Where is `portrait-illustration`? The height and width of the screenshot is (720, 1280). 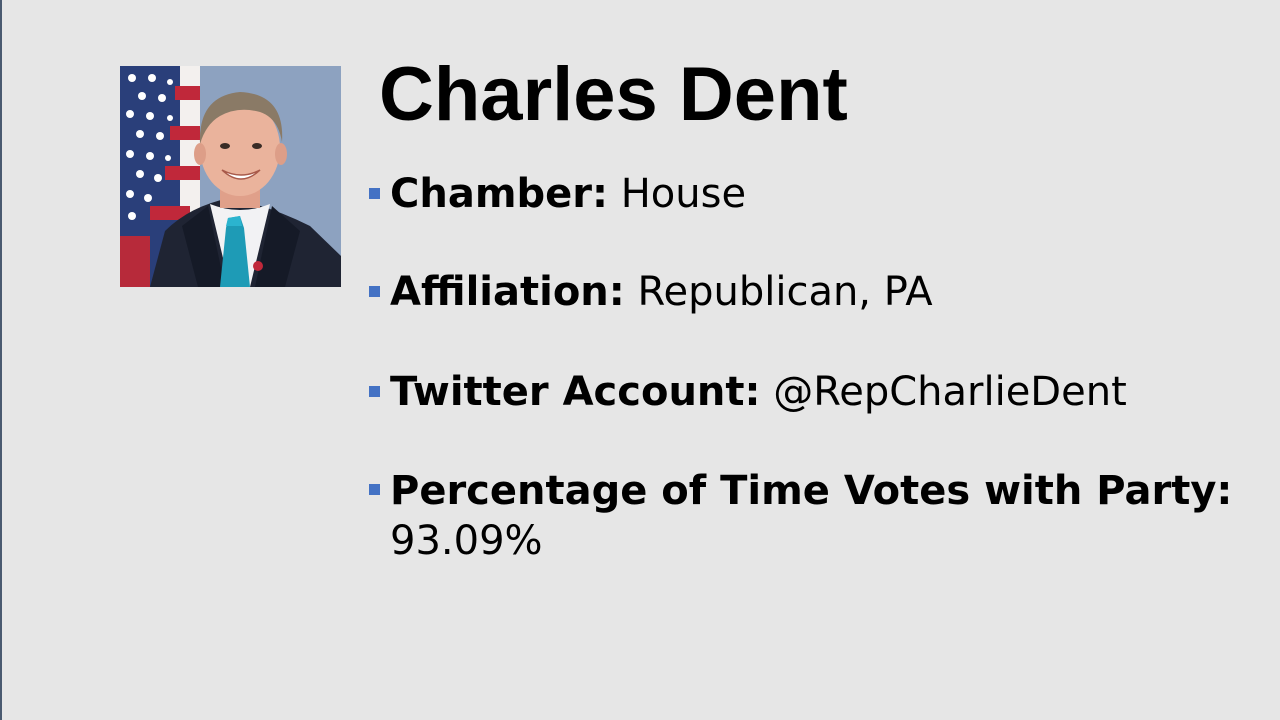 portrait-illustration is located at coordinates (230, 176).